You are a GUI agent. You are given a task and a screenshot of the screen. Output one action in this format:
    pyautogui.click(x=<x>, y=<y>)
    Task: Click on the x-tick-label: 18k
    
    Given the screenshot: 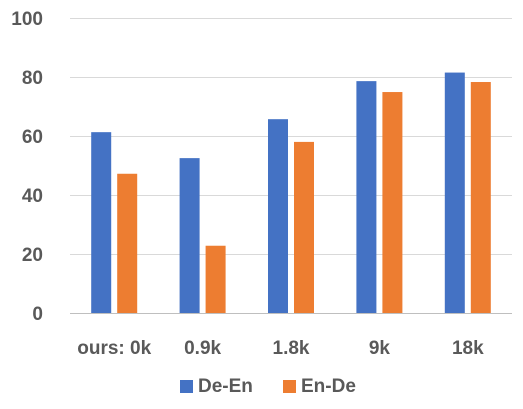 What is the action you would take?
    pyautogui.click(x=468, y=348)
    